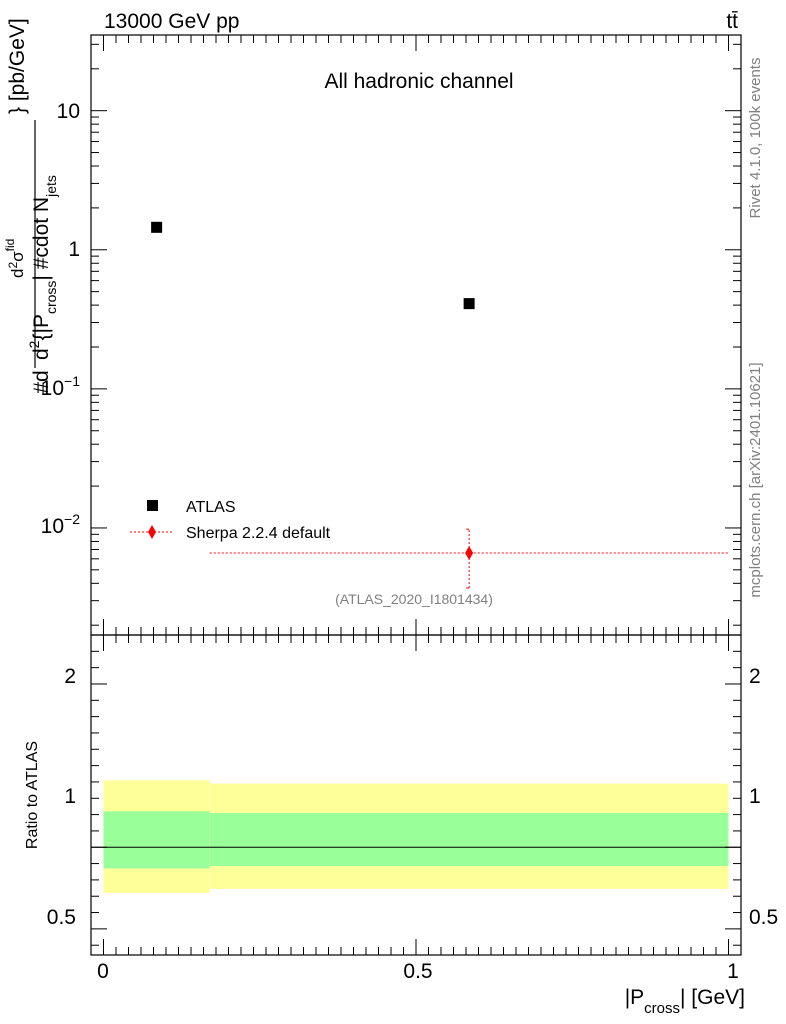  I want to click on sherpa-data-point, so click(469, 553).